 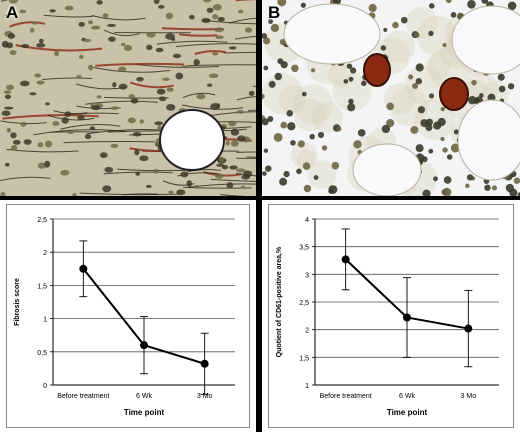 I want to click on x-tick-label: 6 Wk, so click(x=144, y=396).